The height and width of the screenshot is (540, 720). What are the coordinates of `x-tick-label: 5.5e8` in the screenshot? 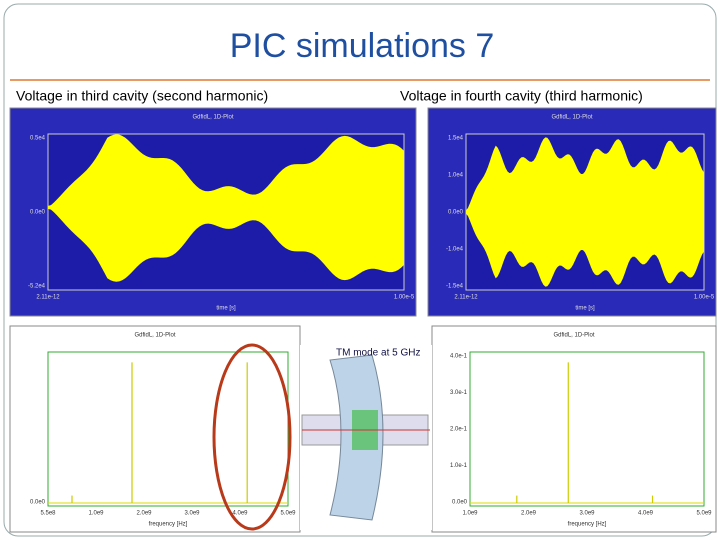 It's located at (48, 514).